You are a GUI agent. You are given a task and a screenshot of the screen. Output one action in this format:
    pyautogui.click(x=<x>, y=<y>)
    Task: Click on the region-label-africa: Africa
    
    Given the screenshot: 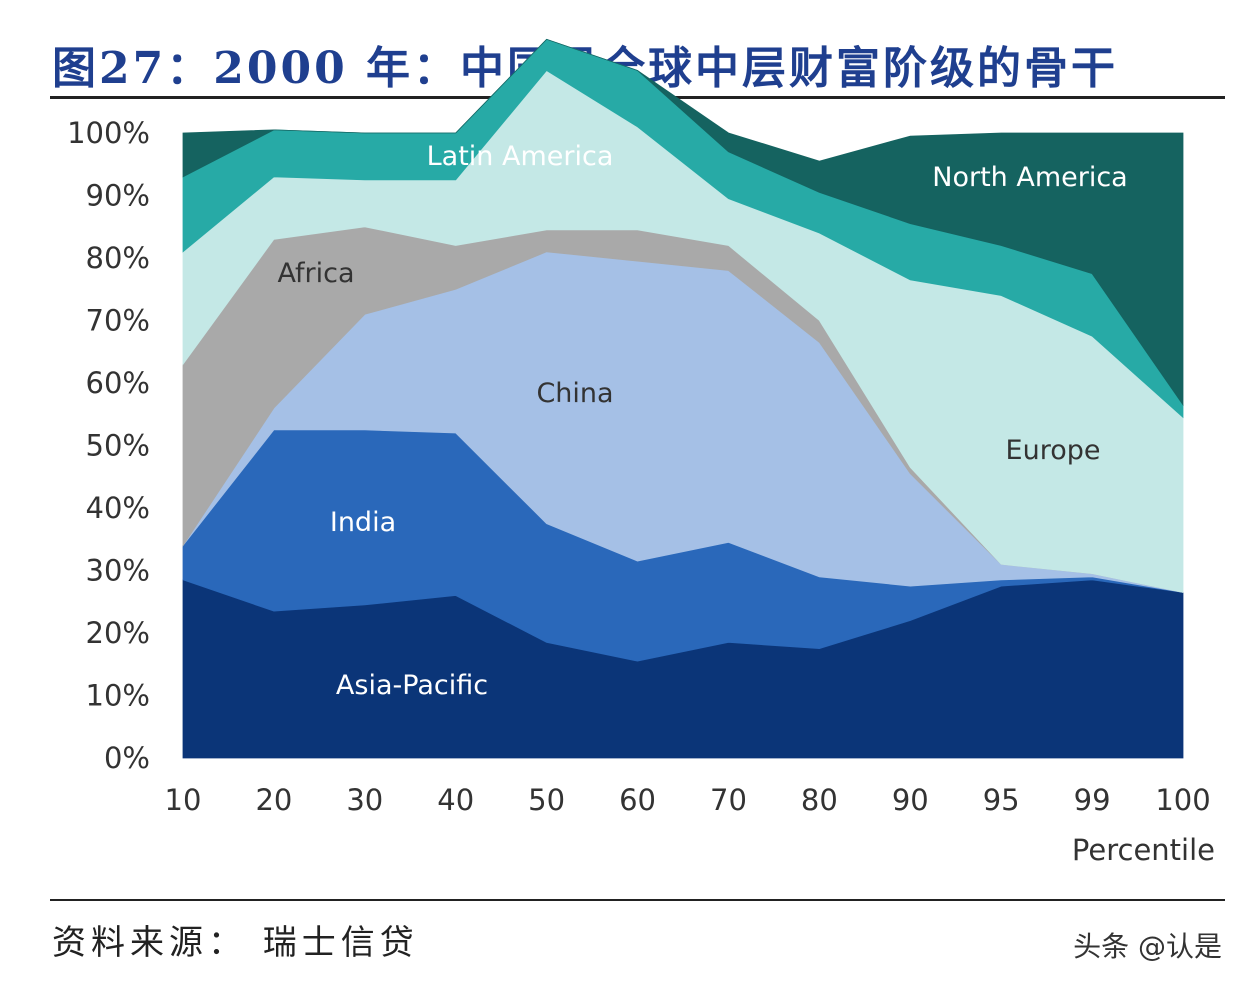 What is the action you would take?
    pyautogui.click(x=315, y=273)
    